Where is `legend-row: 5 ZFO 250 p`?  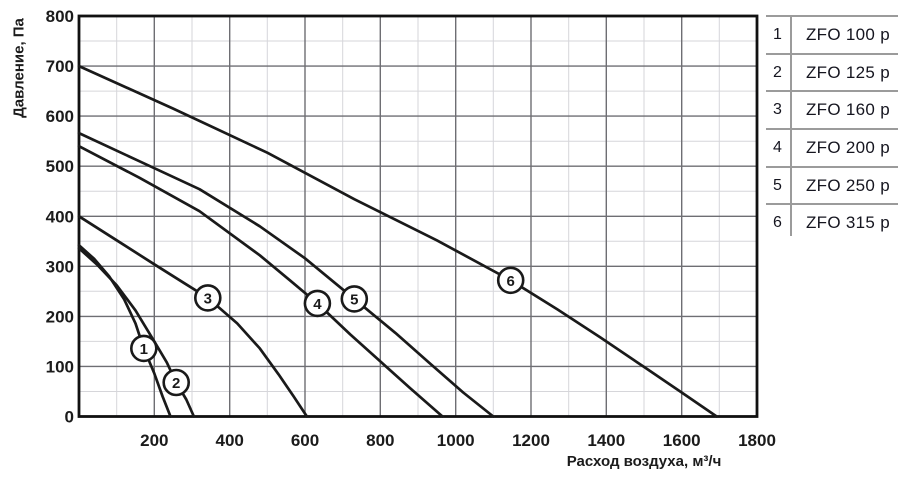 legend-row: 5 ZFO 250 p is located at coordinates (832, 184).